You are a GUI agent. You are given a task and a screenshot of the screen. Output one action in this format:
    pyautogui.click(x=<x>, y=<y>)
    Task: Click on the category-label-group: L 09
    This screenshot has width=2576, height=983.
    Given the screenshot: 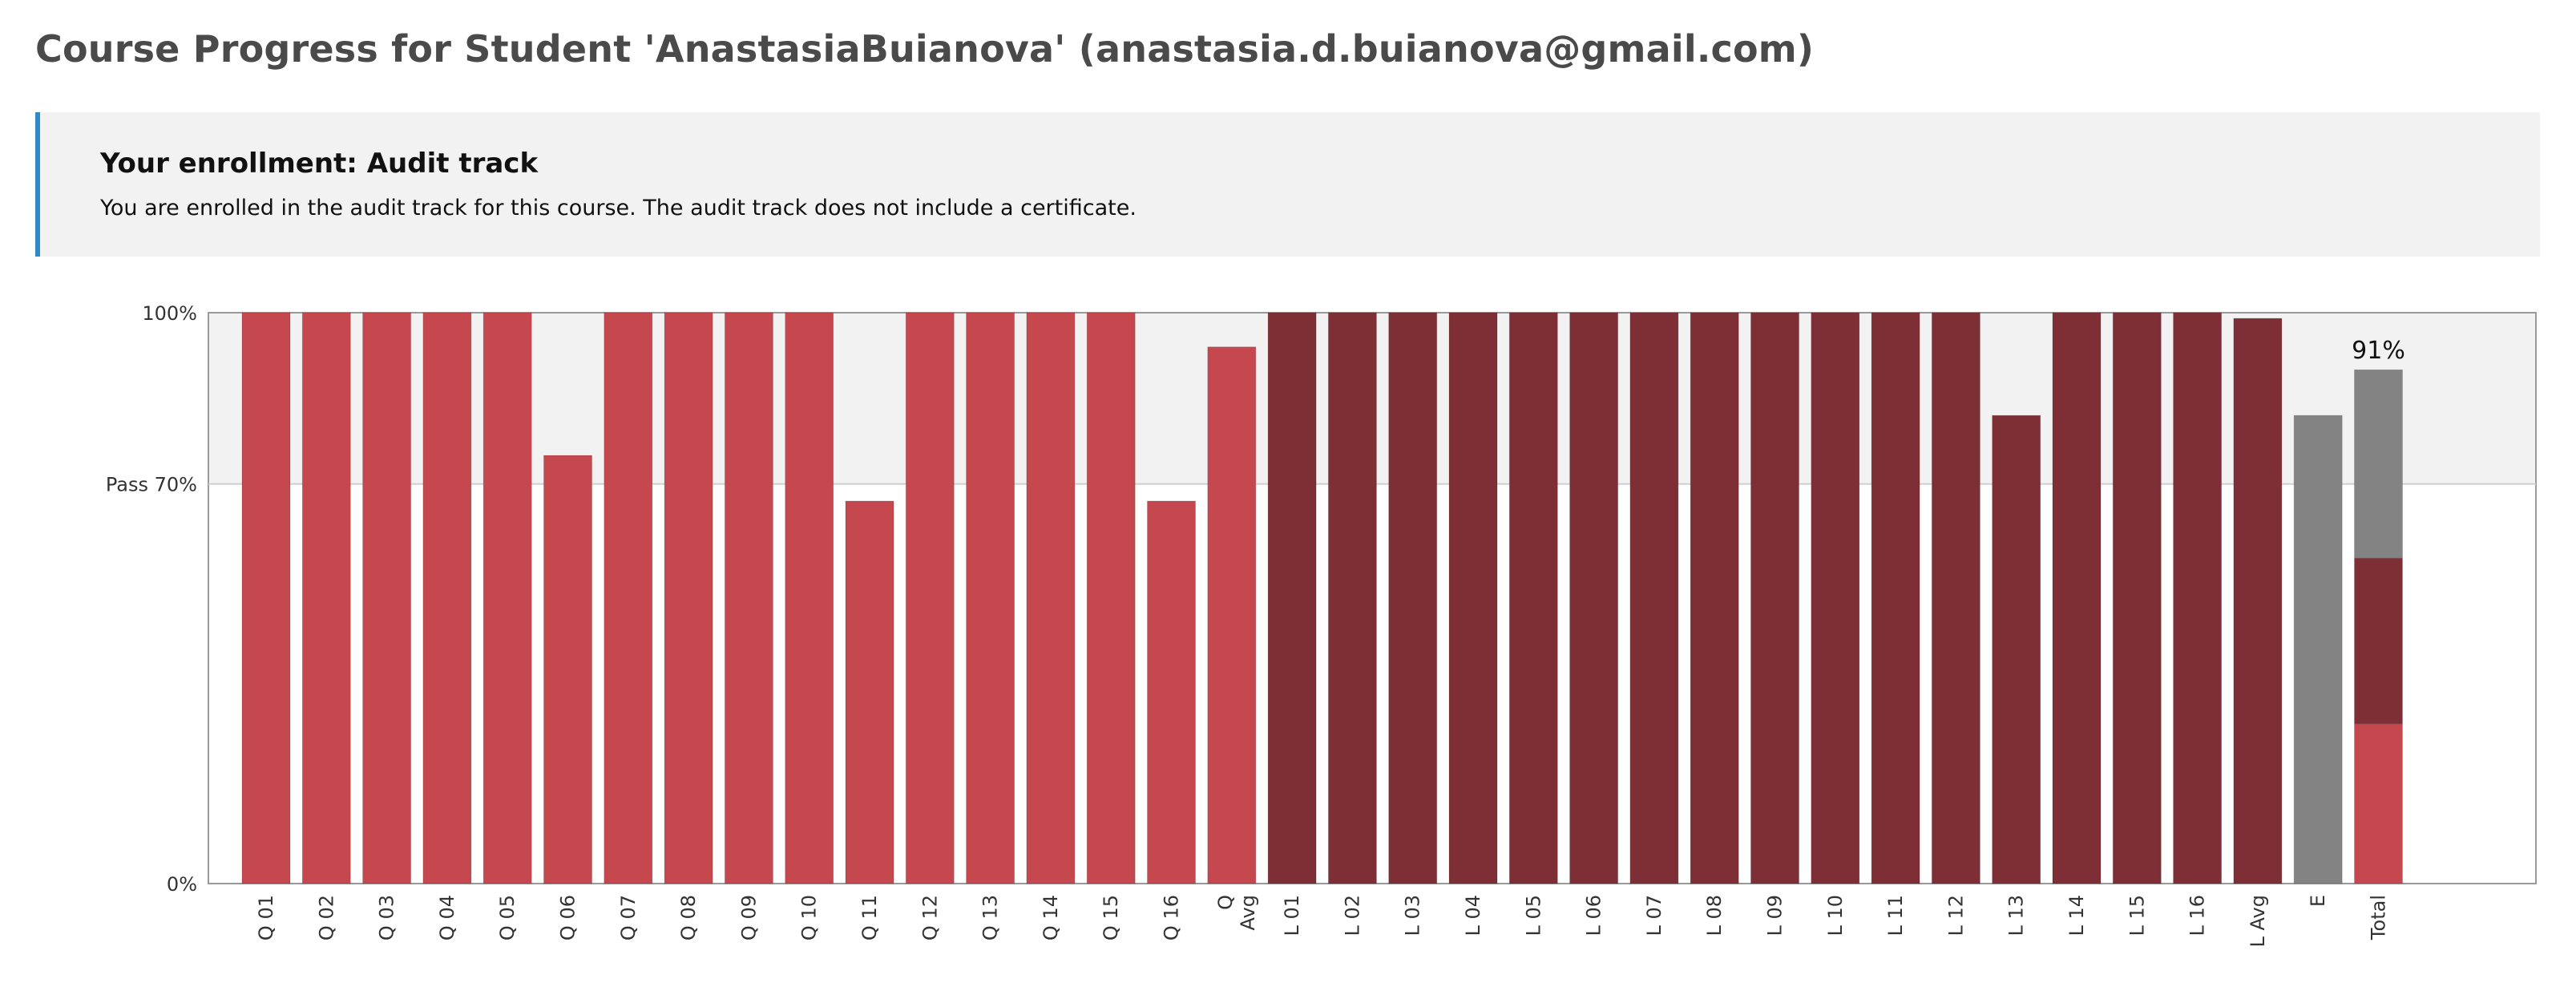 What is the action you would take?
    pyautogui.click(x=1775, y=915)
    